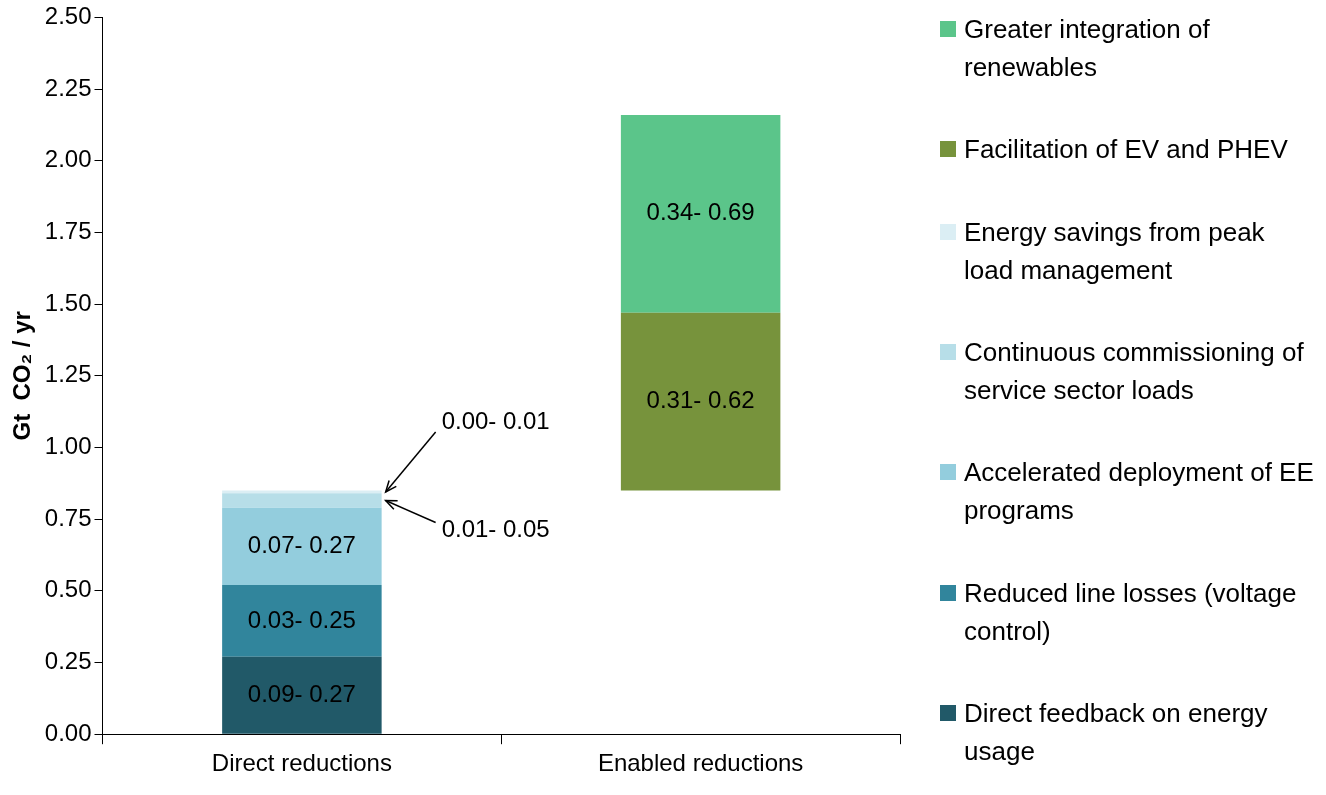 The width and height of the screenshot is (1326, 795). What do you see at coordinates (68, 517) in the screenshot?
I see `y-tick-label: 0.75` at bounding box center [68, 517].